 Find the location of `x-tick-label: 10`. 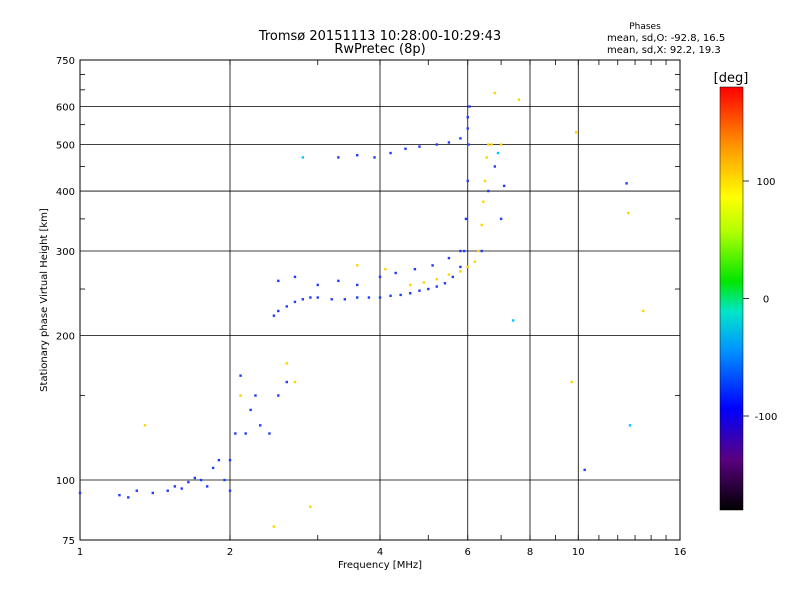

x-tick-label: 10 is located at coordinates (578, 552).